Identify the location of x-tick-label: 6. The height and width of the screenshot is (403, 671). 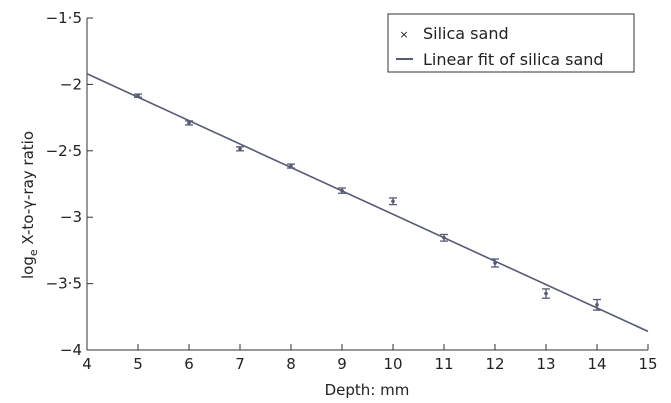
(189, 364).